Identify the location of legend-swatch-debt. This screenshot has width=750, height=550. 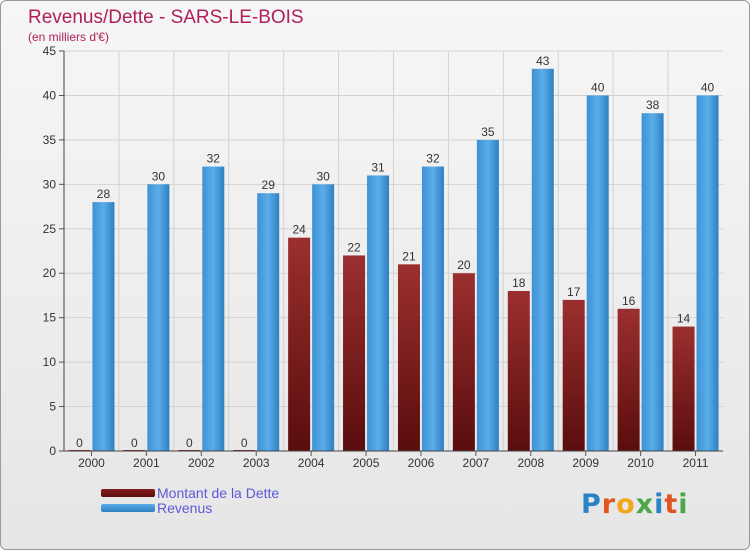
(128, 493).